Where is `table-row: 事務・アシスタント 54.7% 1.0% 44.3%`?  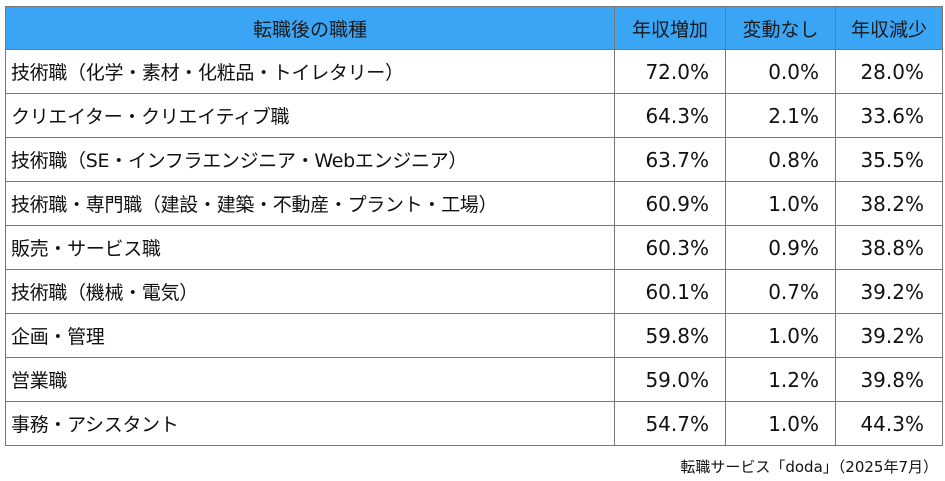 table-row: 事務・アシスタント 54.7% 1.0% 44.3% is located at coordinates (474, 423).